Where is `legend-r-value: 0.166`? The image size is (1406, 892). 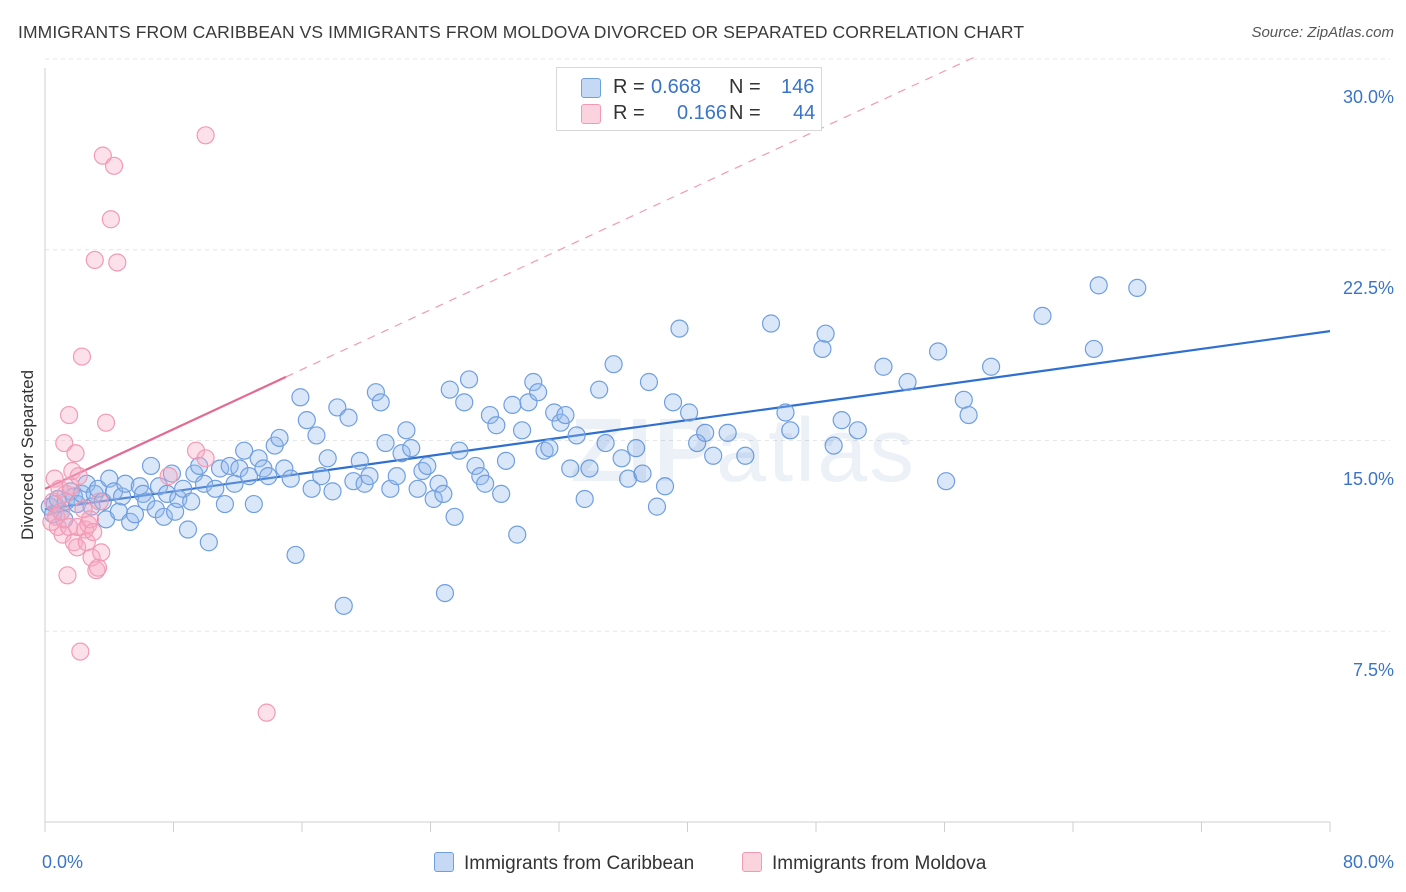 legend-r-value: 0.166 is located at coordinates (702, 113).